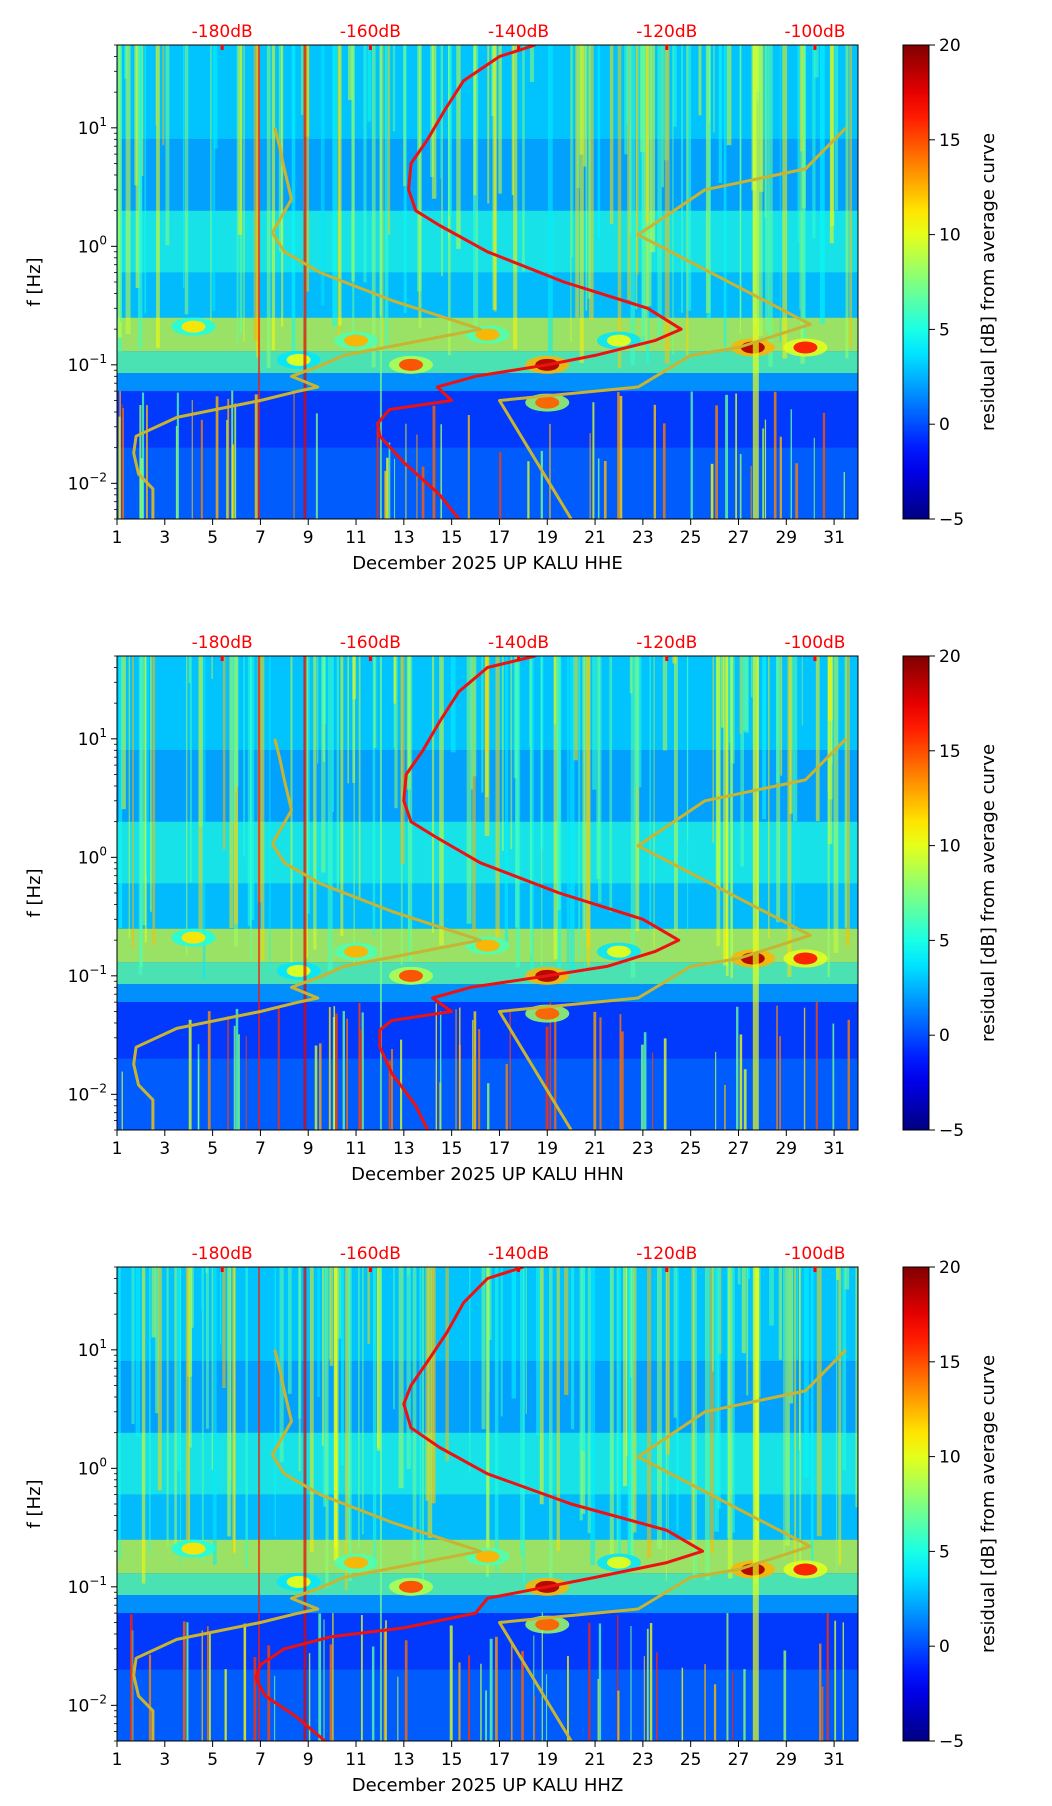 This screenshot has height=1806, width=1052. Describe the element at coordinates (500, 1149) in the screenshot. I see `x-tick-label: 17` at that location.